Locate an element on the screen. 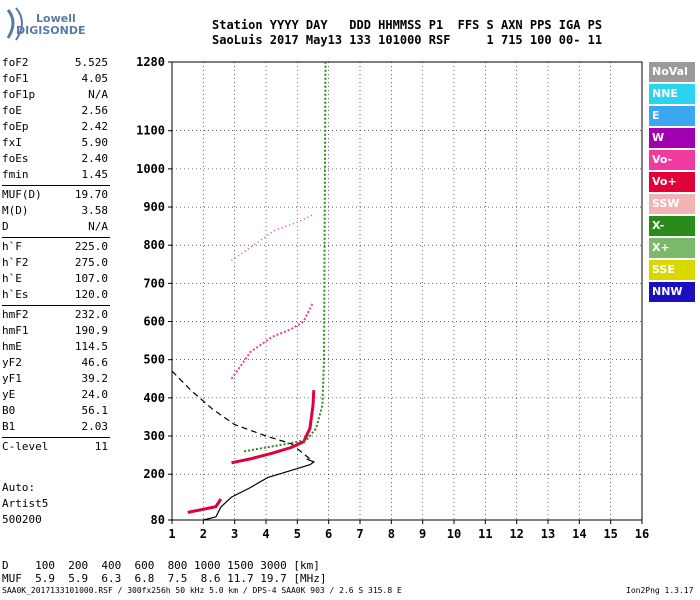 This screenshot has width=700, height=600. param-row: fmin 1.45 is located at coordinates (55, 176).